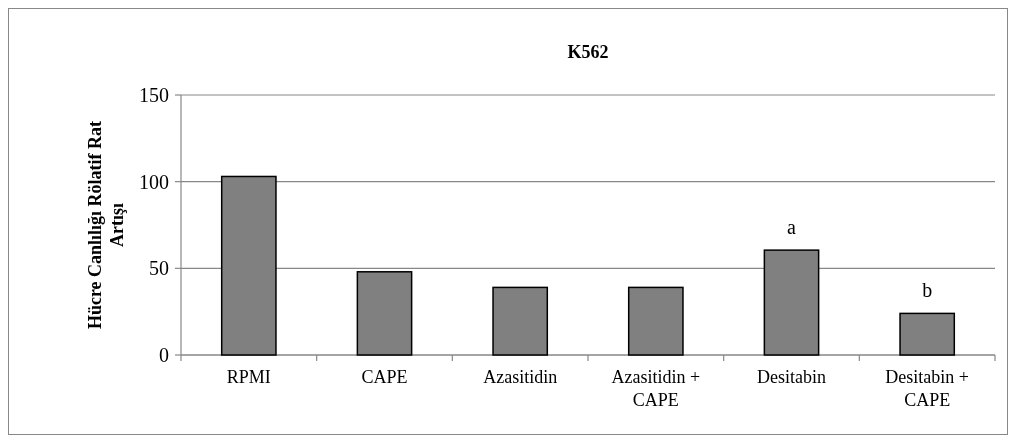  What do you see at coordinates (154, 181) in the screenshot?
I see `y-tick-label: 100` at bounding box center [154, 181].